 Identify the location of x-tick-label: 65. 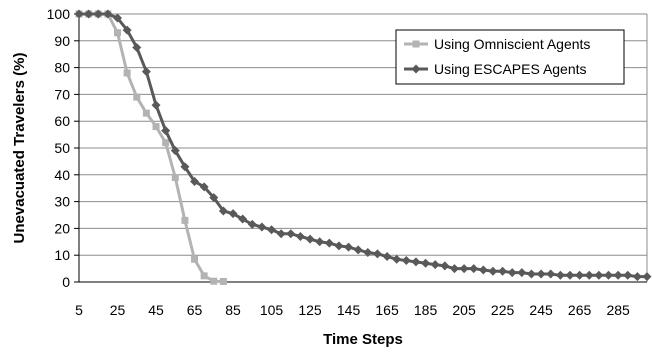
(195, 310).